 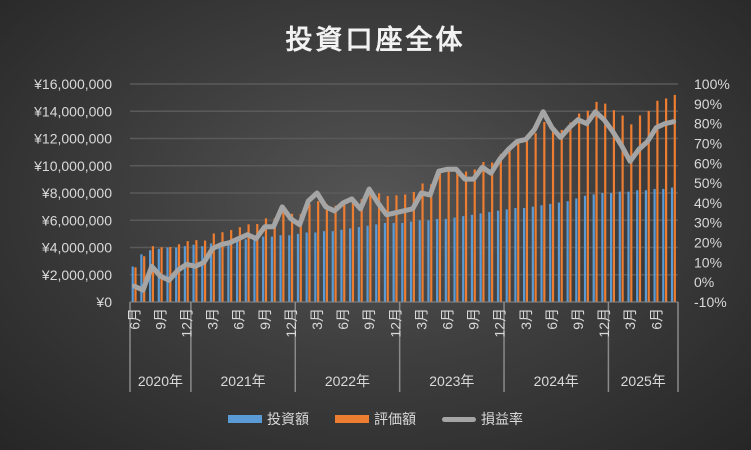 What do you see at coordinates (451, 381) in the screenshot?
I see `year-label: 2023年` at bounding box center [451, 381].